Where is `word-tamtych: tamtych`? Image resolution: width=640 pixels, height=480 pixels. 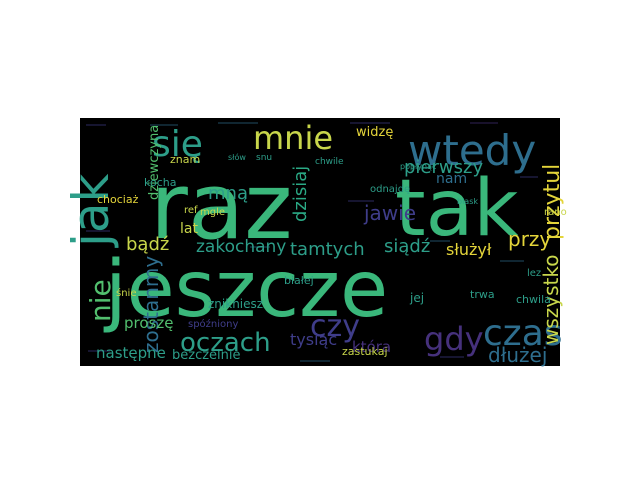
word-tamtych: tamtych is located at coordinates (327, 249).